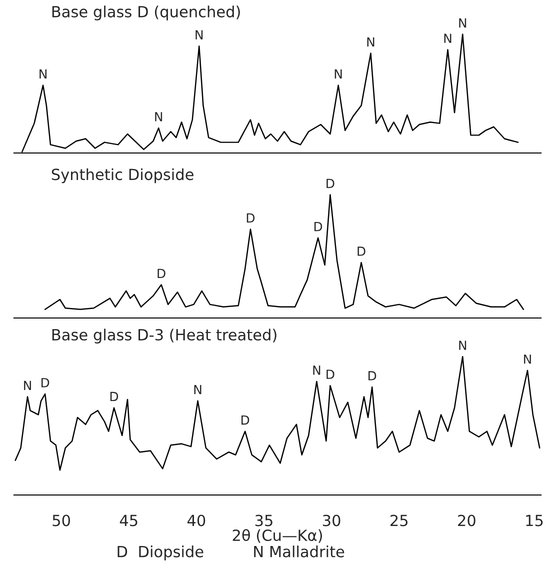  Describe the element at coordinates (61, 520) in the screenshot. I see `x-tick-label: 50` at that location.